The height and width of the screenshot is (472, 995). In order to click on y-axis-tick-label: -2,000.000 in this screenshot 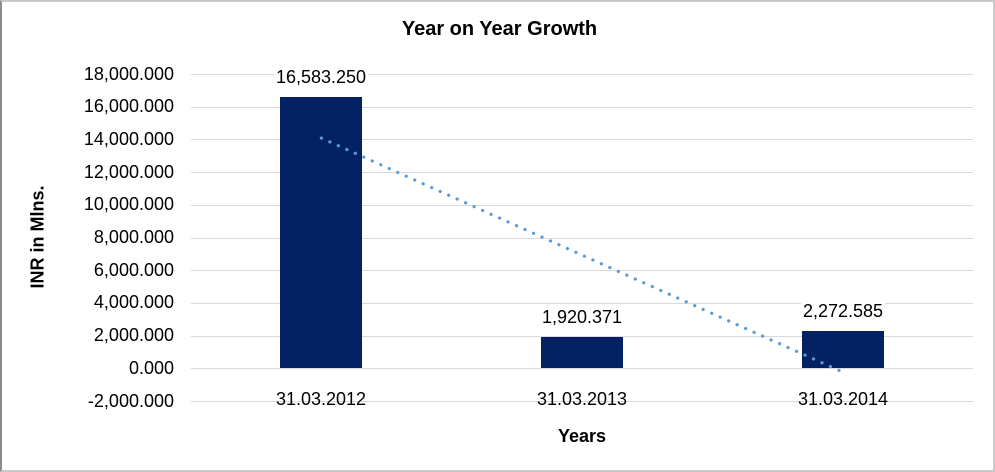, I will do `click(130, 401)`.